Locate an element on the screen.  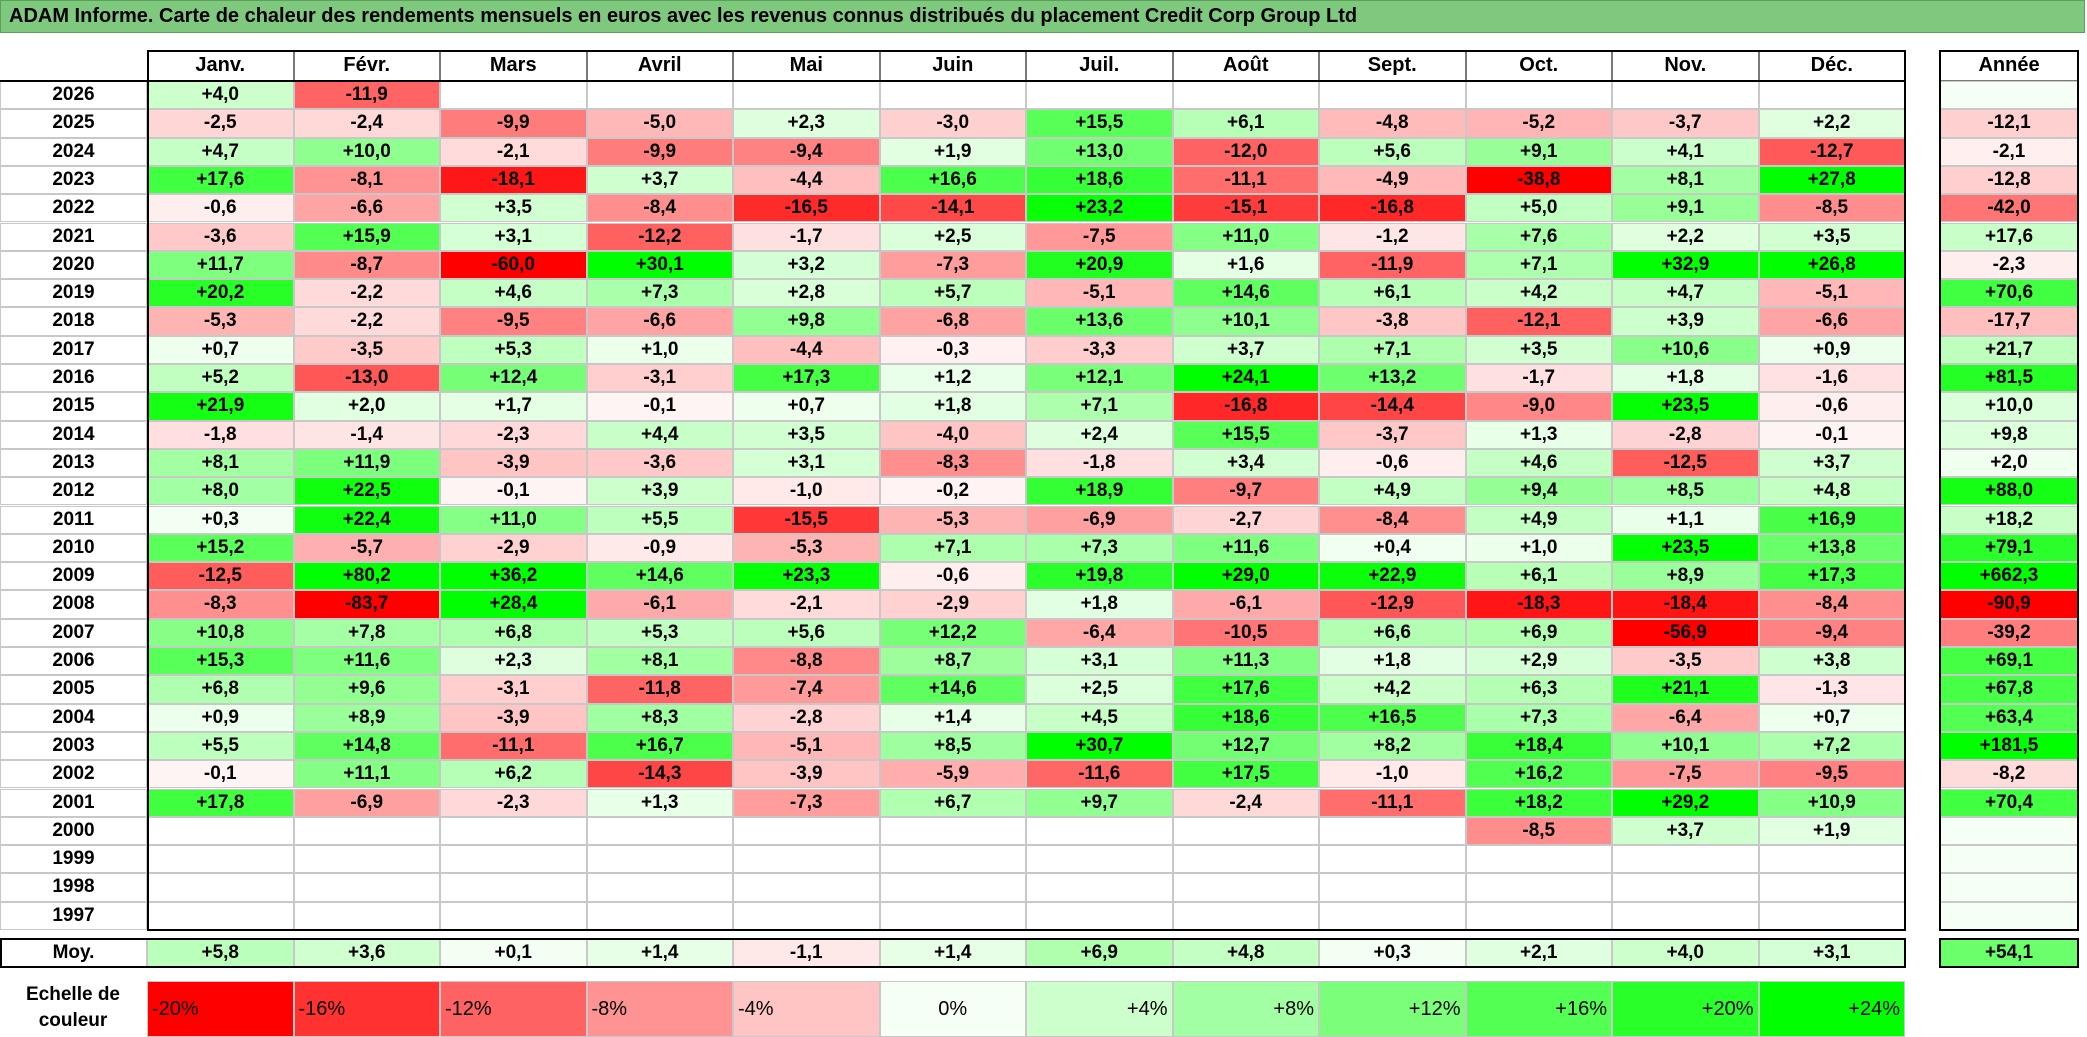
month-header: Août is located at coordinates (1245, 65).